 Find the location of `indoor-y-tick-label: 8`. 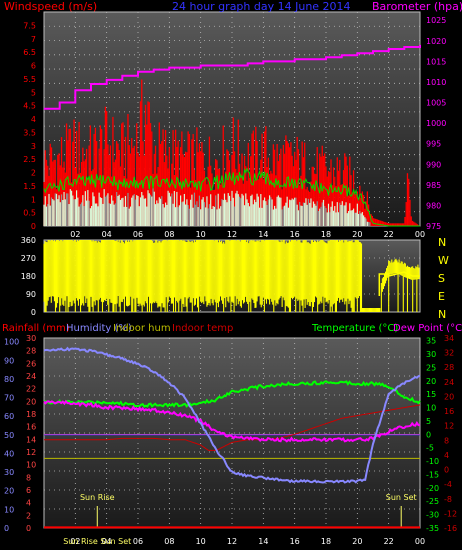

indoor-y-tick-label: 8 is located at coordinates (446, 440).